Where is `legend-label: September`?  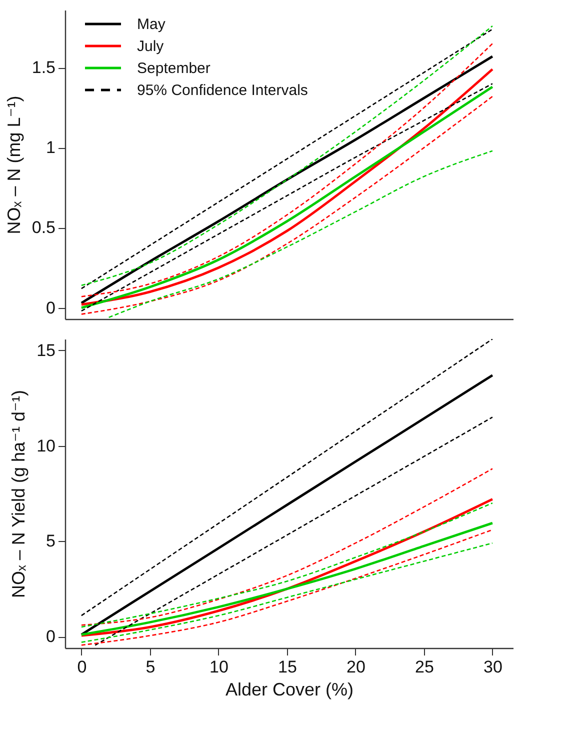
legend-label: September is located at coordinates (173, 68).